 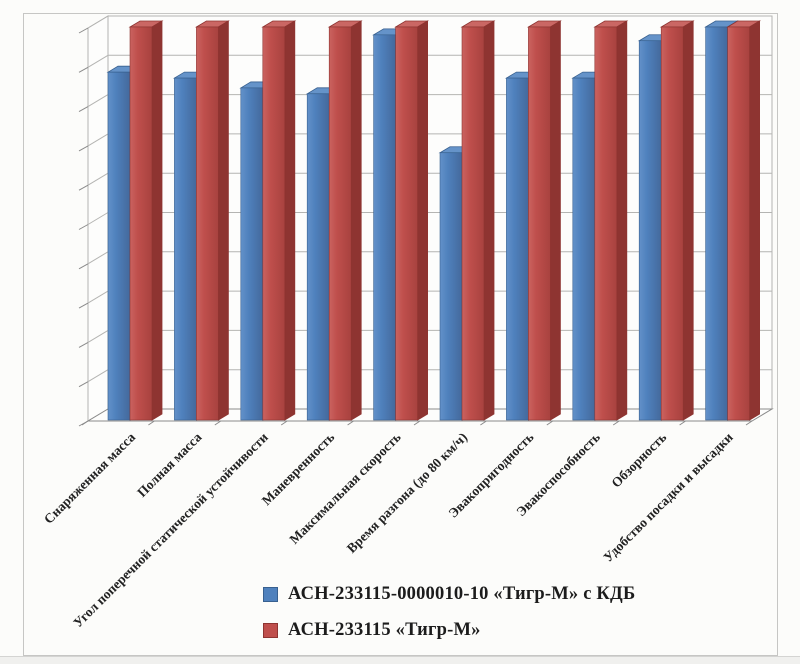 I want to click on category-label: Время разгона (до 80 км/ч), so click(x=407, y=493).